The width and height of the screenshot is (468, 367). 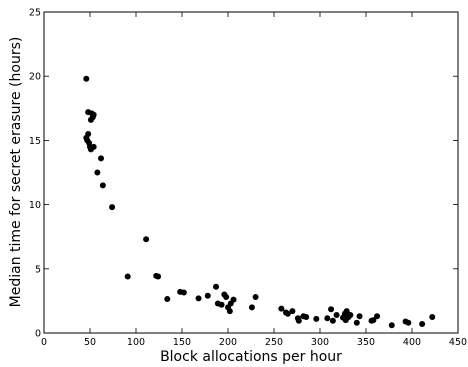 I want to click on x-tick-label: 0, so click(x=44, y=342).